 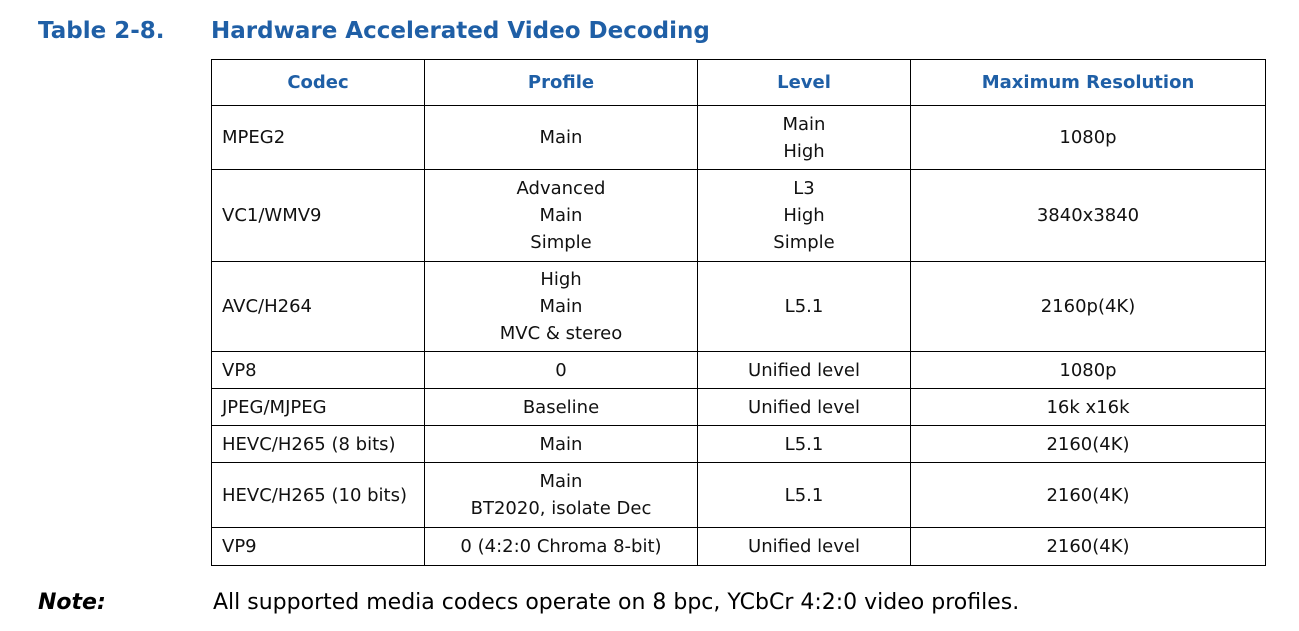 I want to click on table-cell: VC1/WMV9, so click(x=318, y=215).